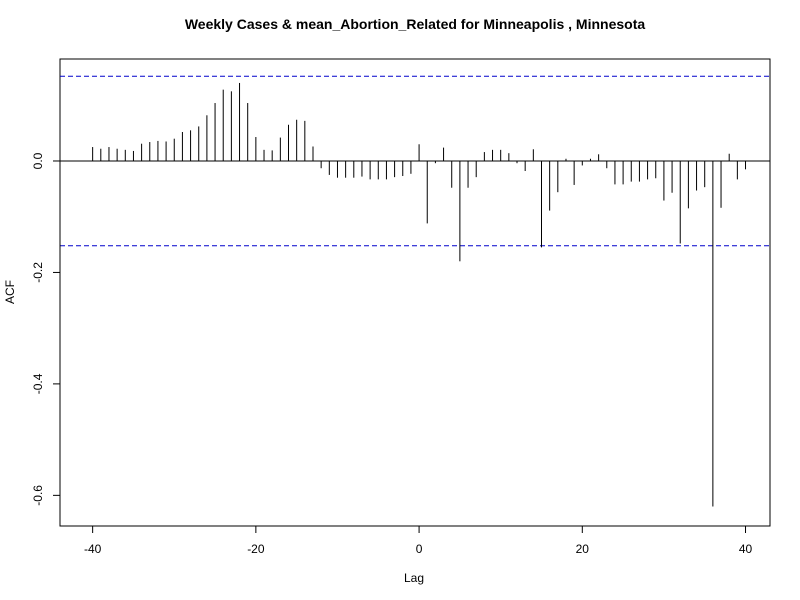  Describe the element at coordinates (419, 549) in the screenshot. I see `x-tick-label: 0` at that location.